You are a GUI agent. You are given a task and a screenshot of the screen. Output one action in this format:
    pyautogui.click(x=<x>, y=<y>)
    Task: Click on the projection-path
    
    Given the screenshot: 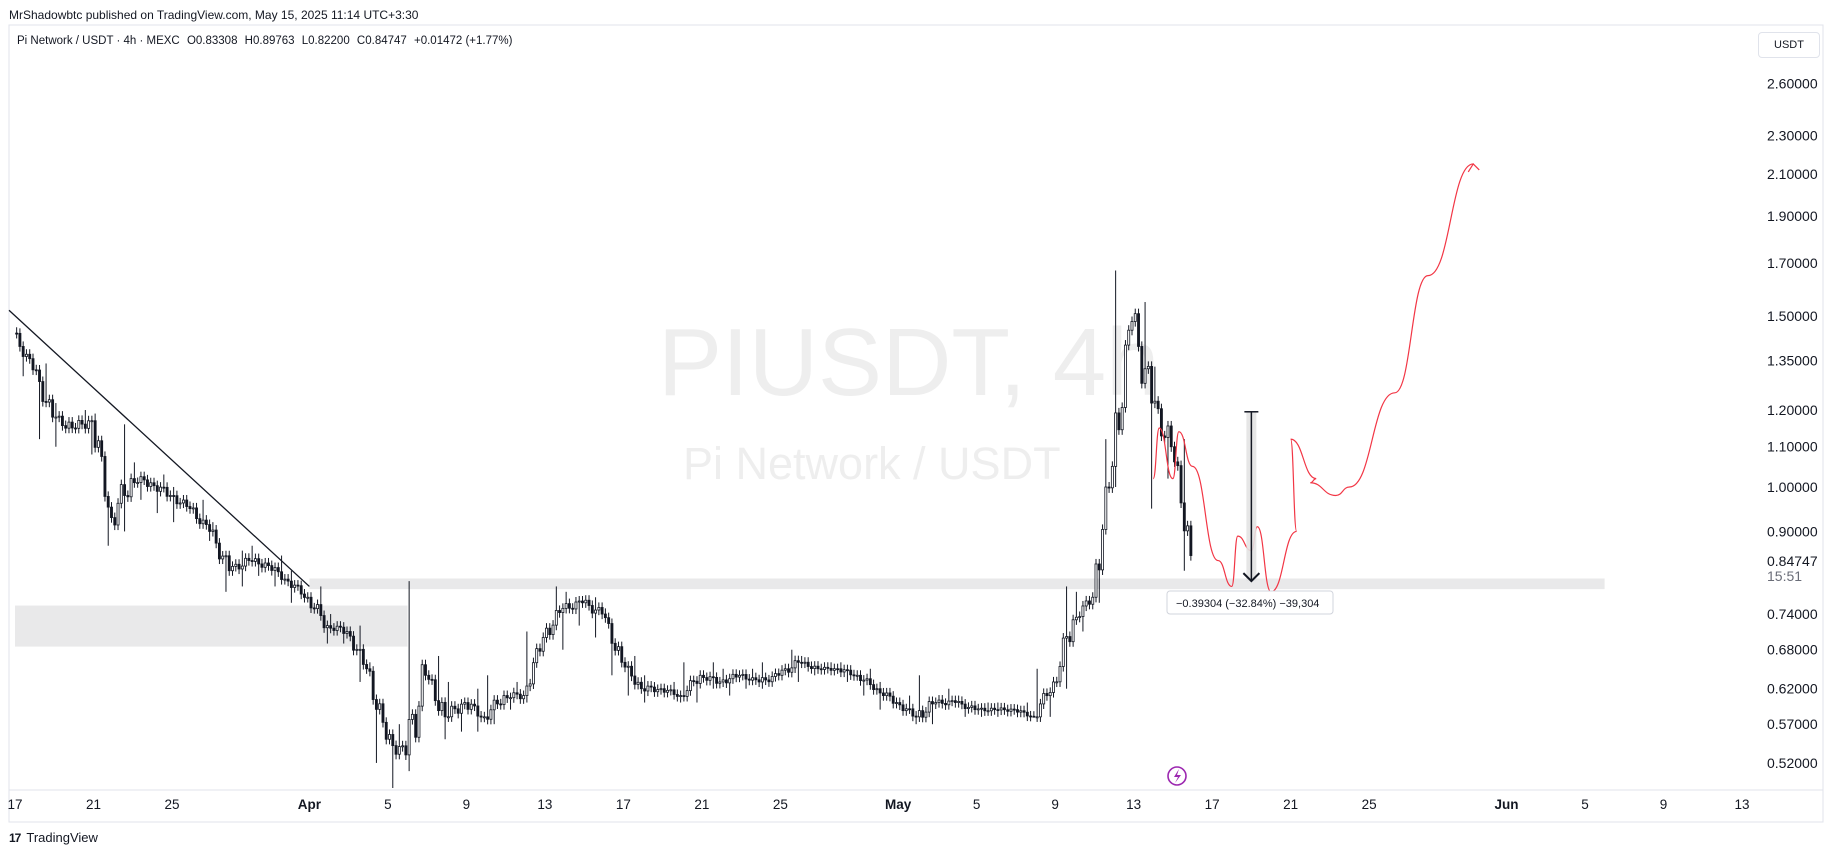 What is the action you would take?
    pyautogui.click(x=1313, y=378)
    